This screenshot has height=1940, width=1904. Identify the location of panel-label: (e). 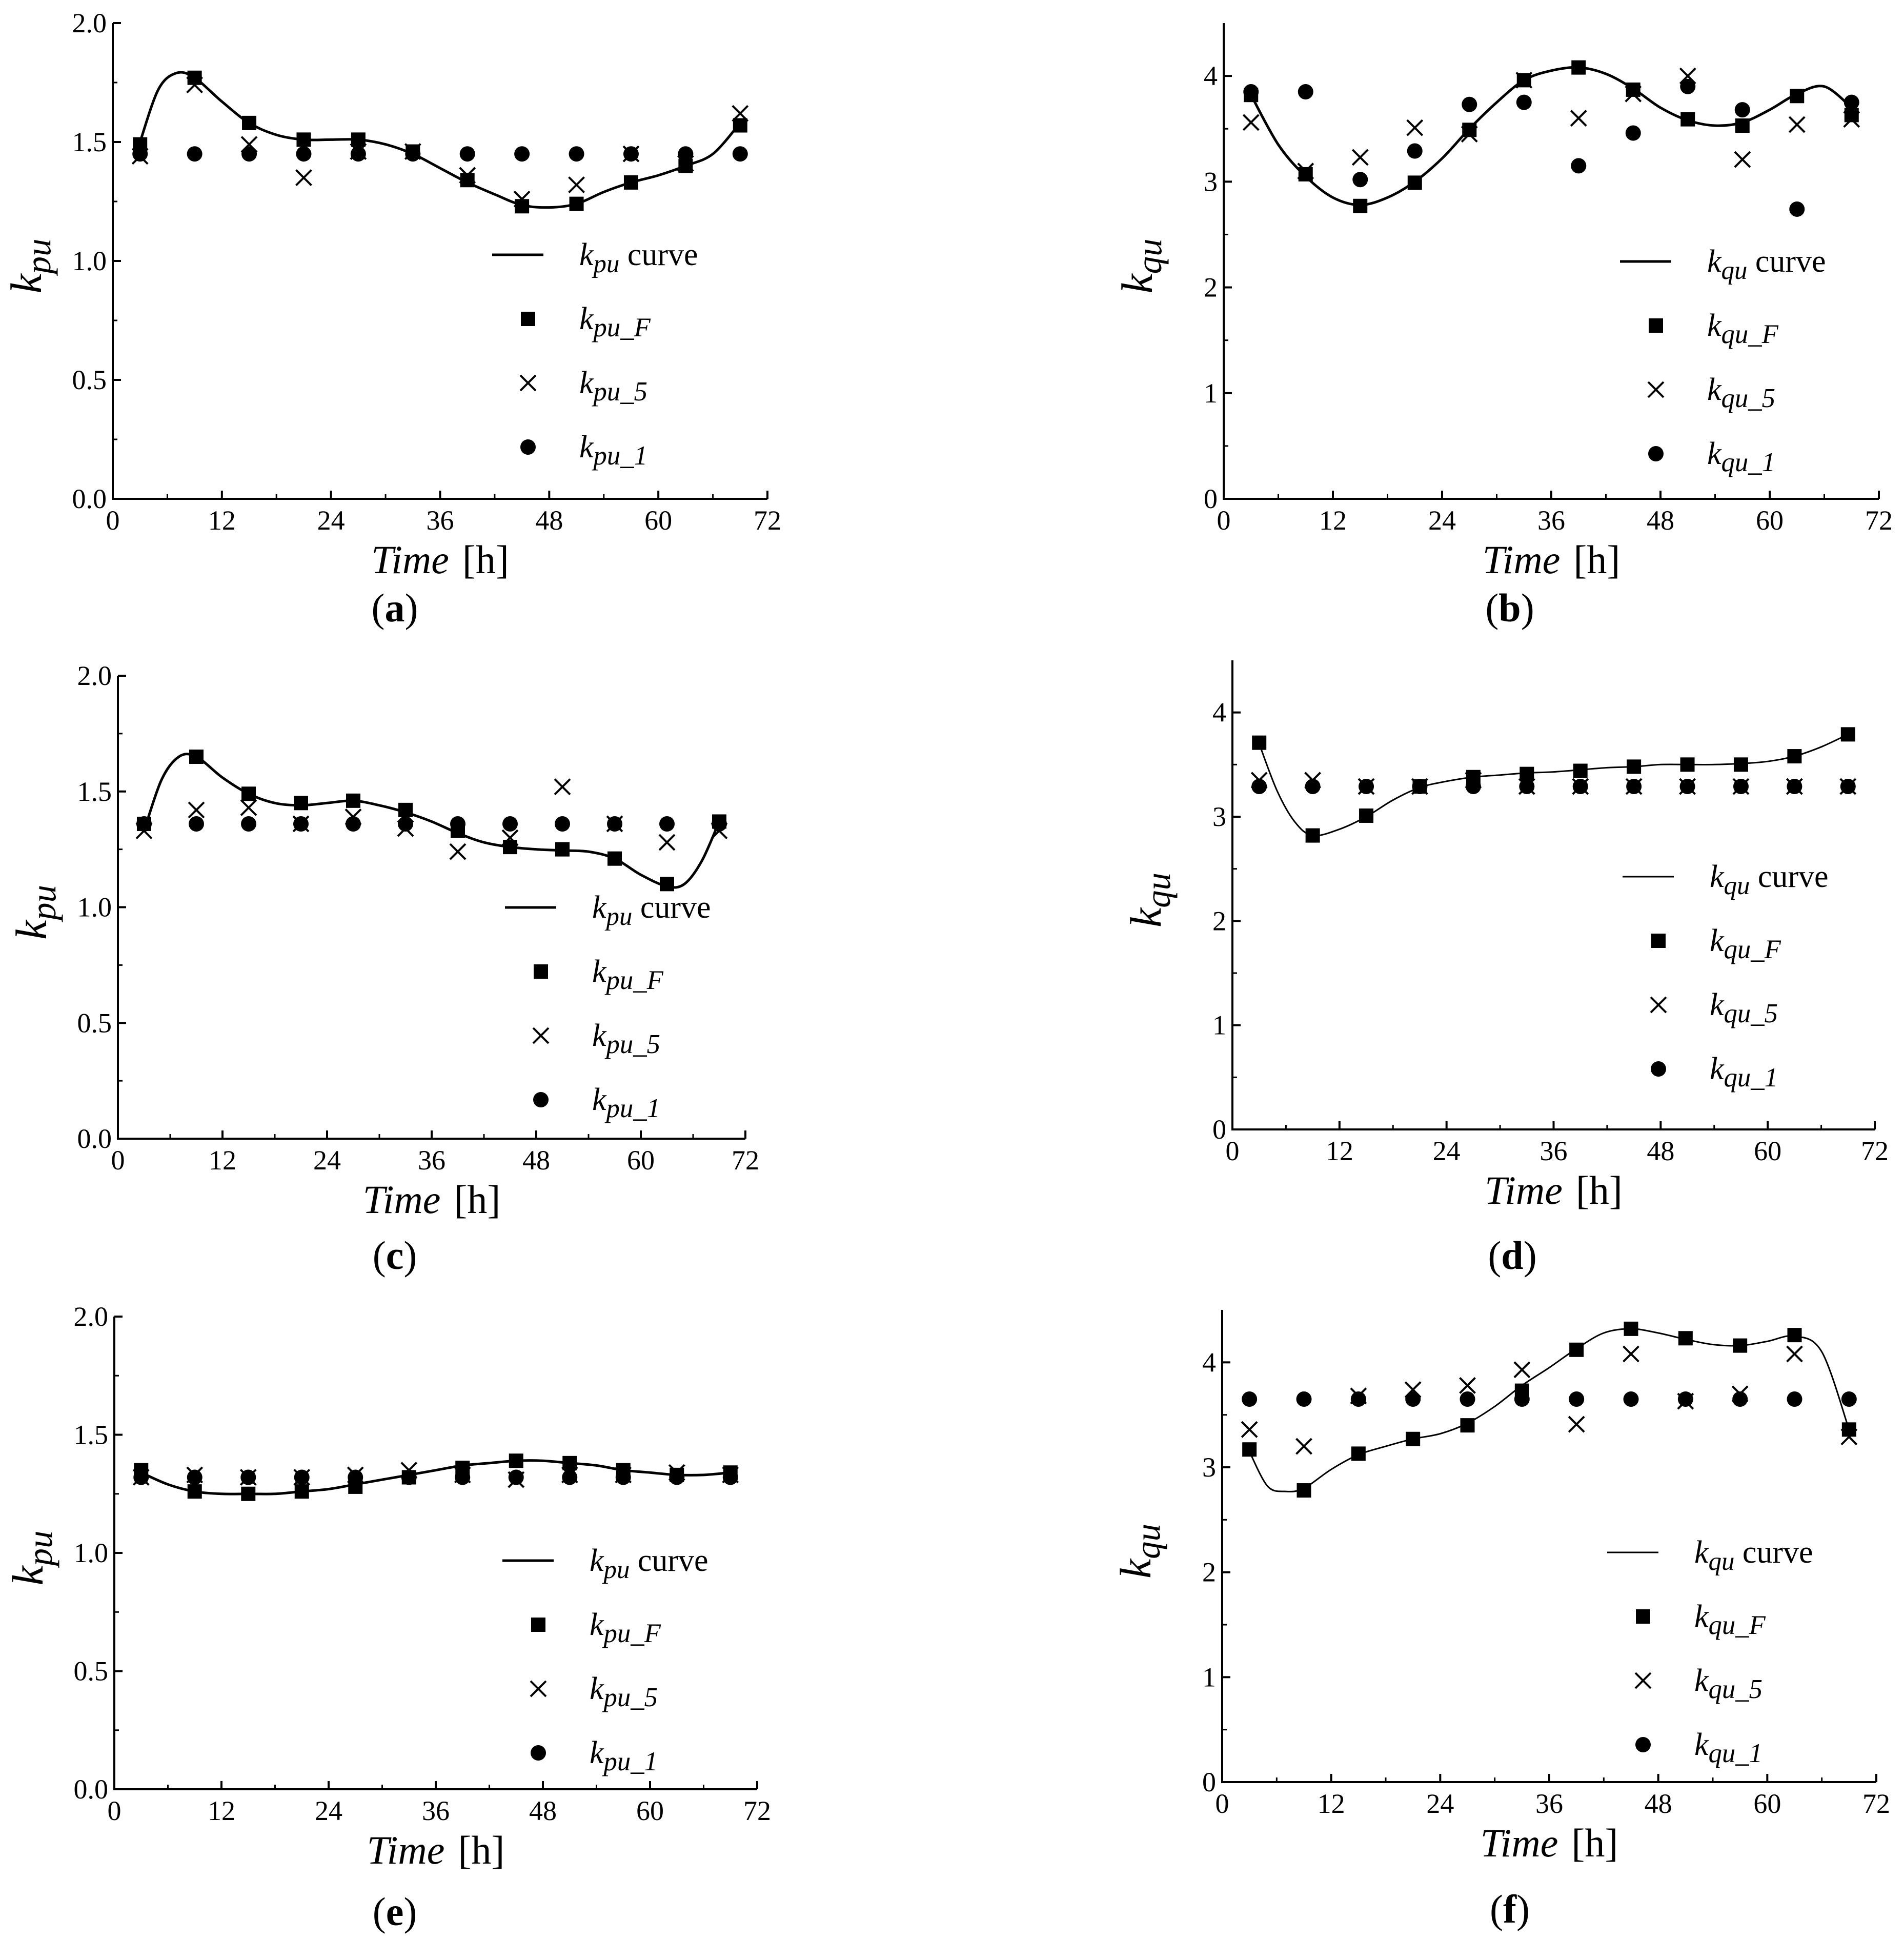
(395, 1911).